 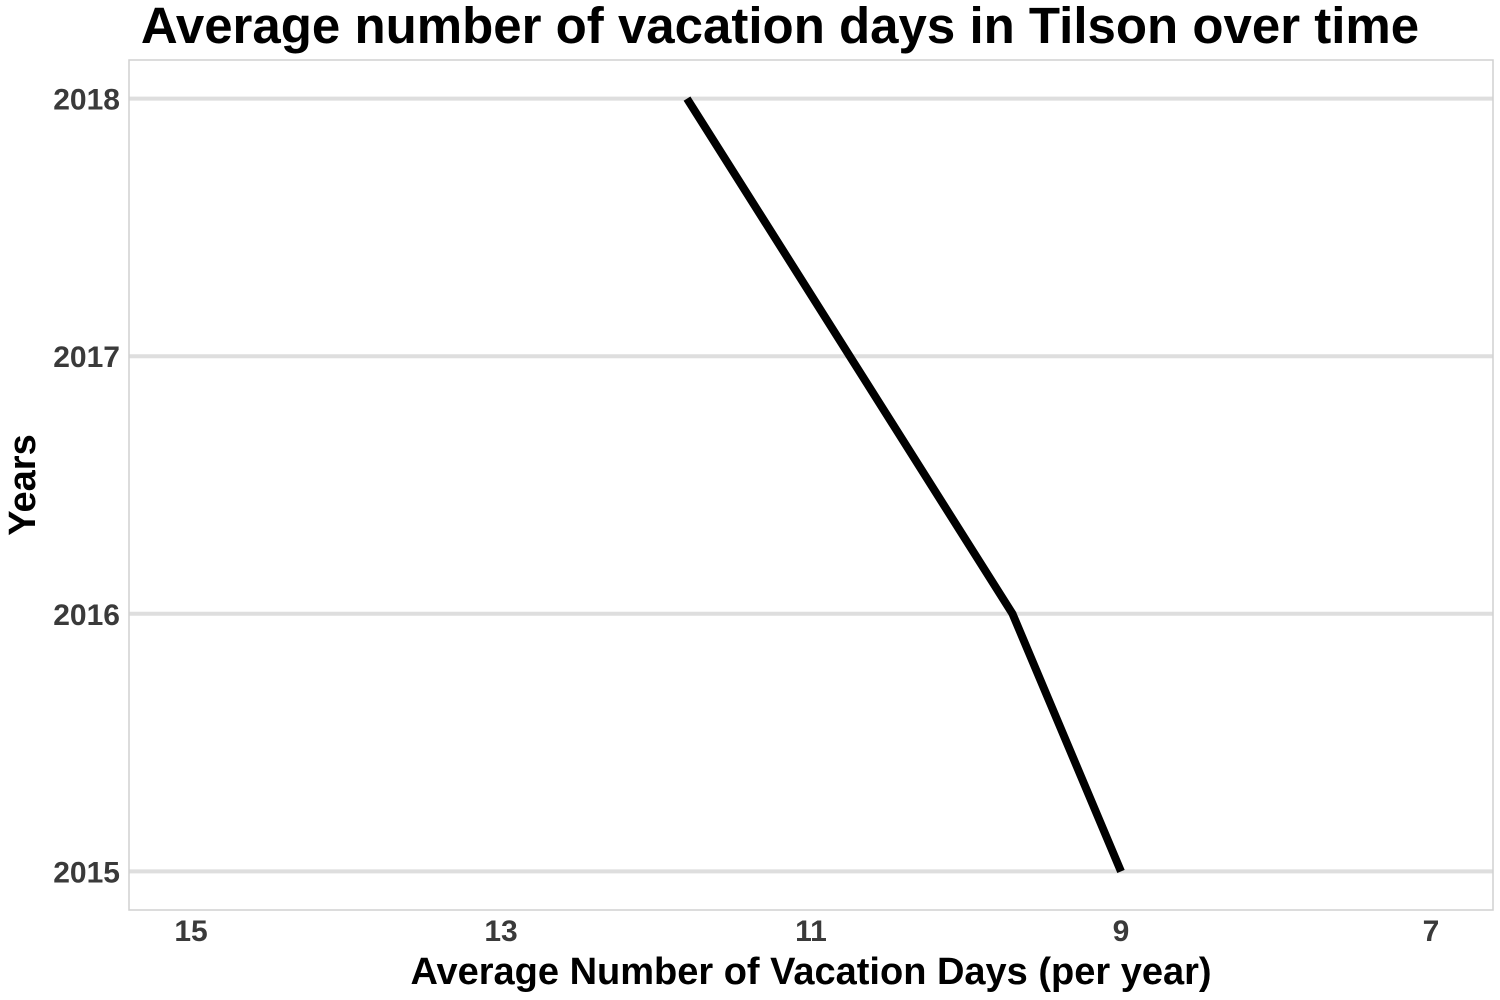 I want to click on y-axis-label: Years, so click(x=23, y=484).